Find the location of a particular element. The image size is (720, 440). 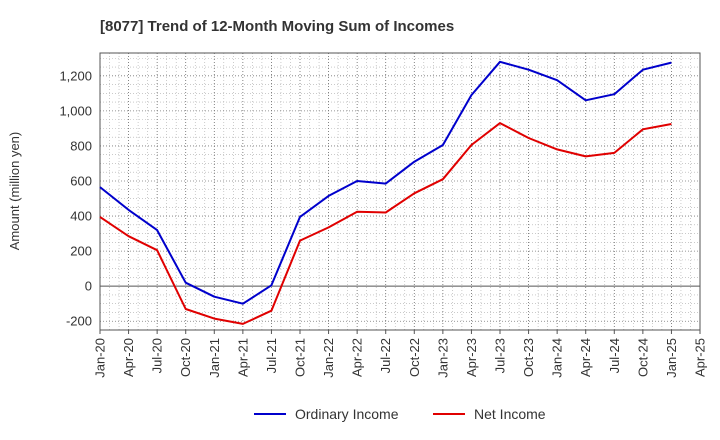

x-tick-label: Jan-25 is located at coordinates (671, 358).